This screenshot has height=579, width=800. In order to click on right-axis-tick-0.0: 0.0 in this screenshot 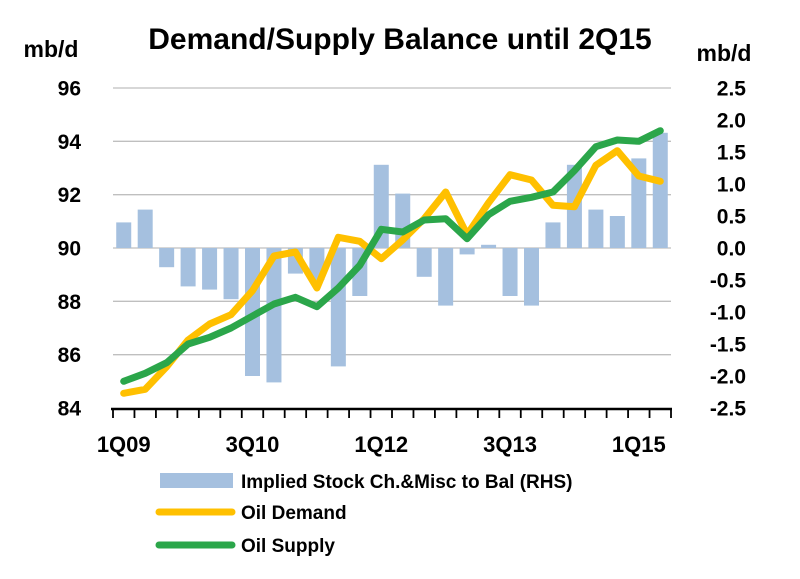, I will do `click(731, 249)`.